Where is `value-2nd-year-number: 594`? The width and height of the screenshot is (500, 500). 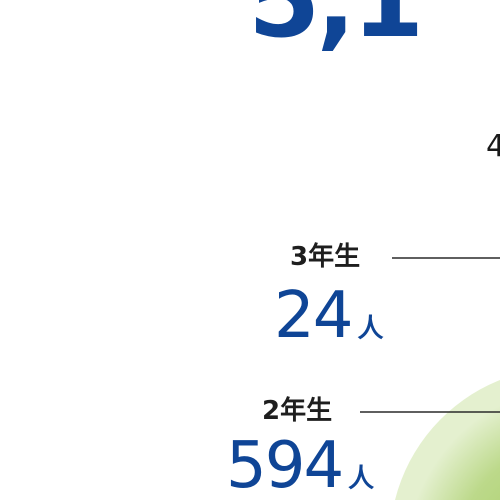
value-2nd-year-number: 594 is located at coordinates (285, 464).